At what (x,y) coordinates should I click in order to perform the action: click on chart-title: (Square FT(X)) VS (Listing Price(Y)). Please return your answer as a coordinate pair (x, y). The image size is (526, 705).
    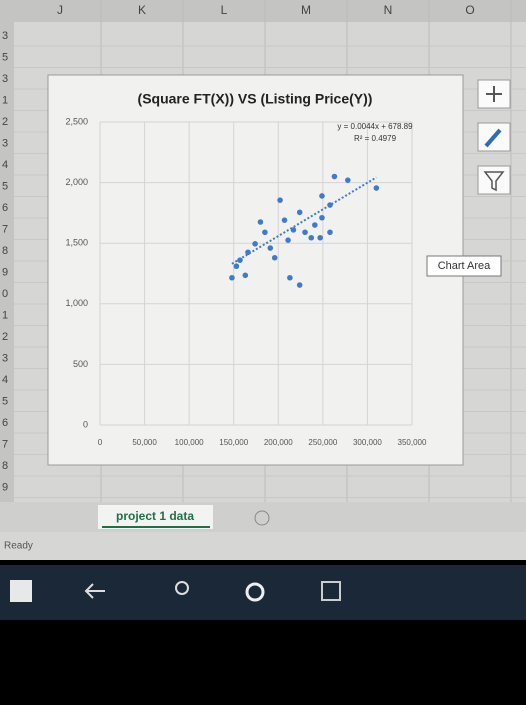
    Looking at the image, I should click on (255, 99).